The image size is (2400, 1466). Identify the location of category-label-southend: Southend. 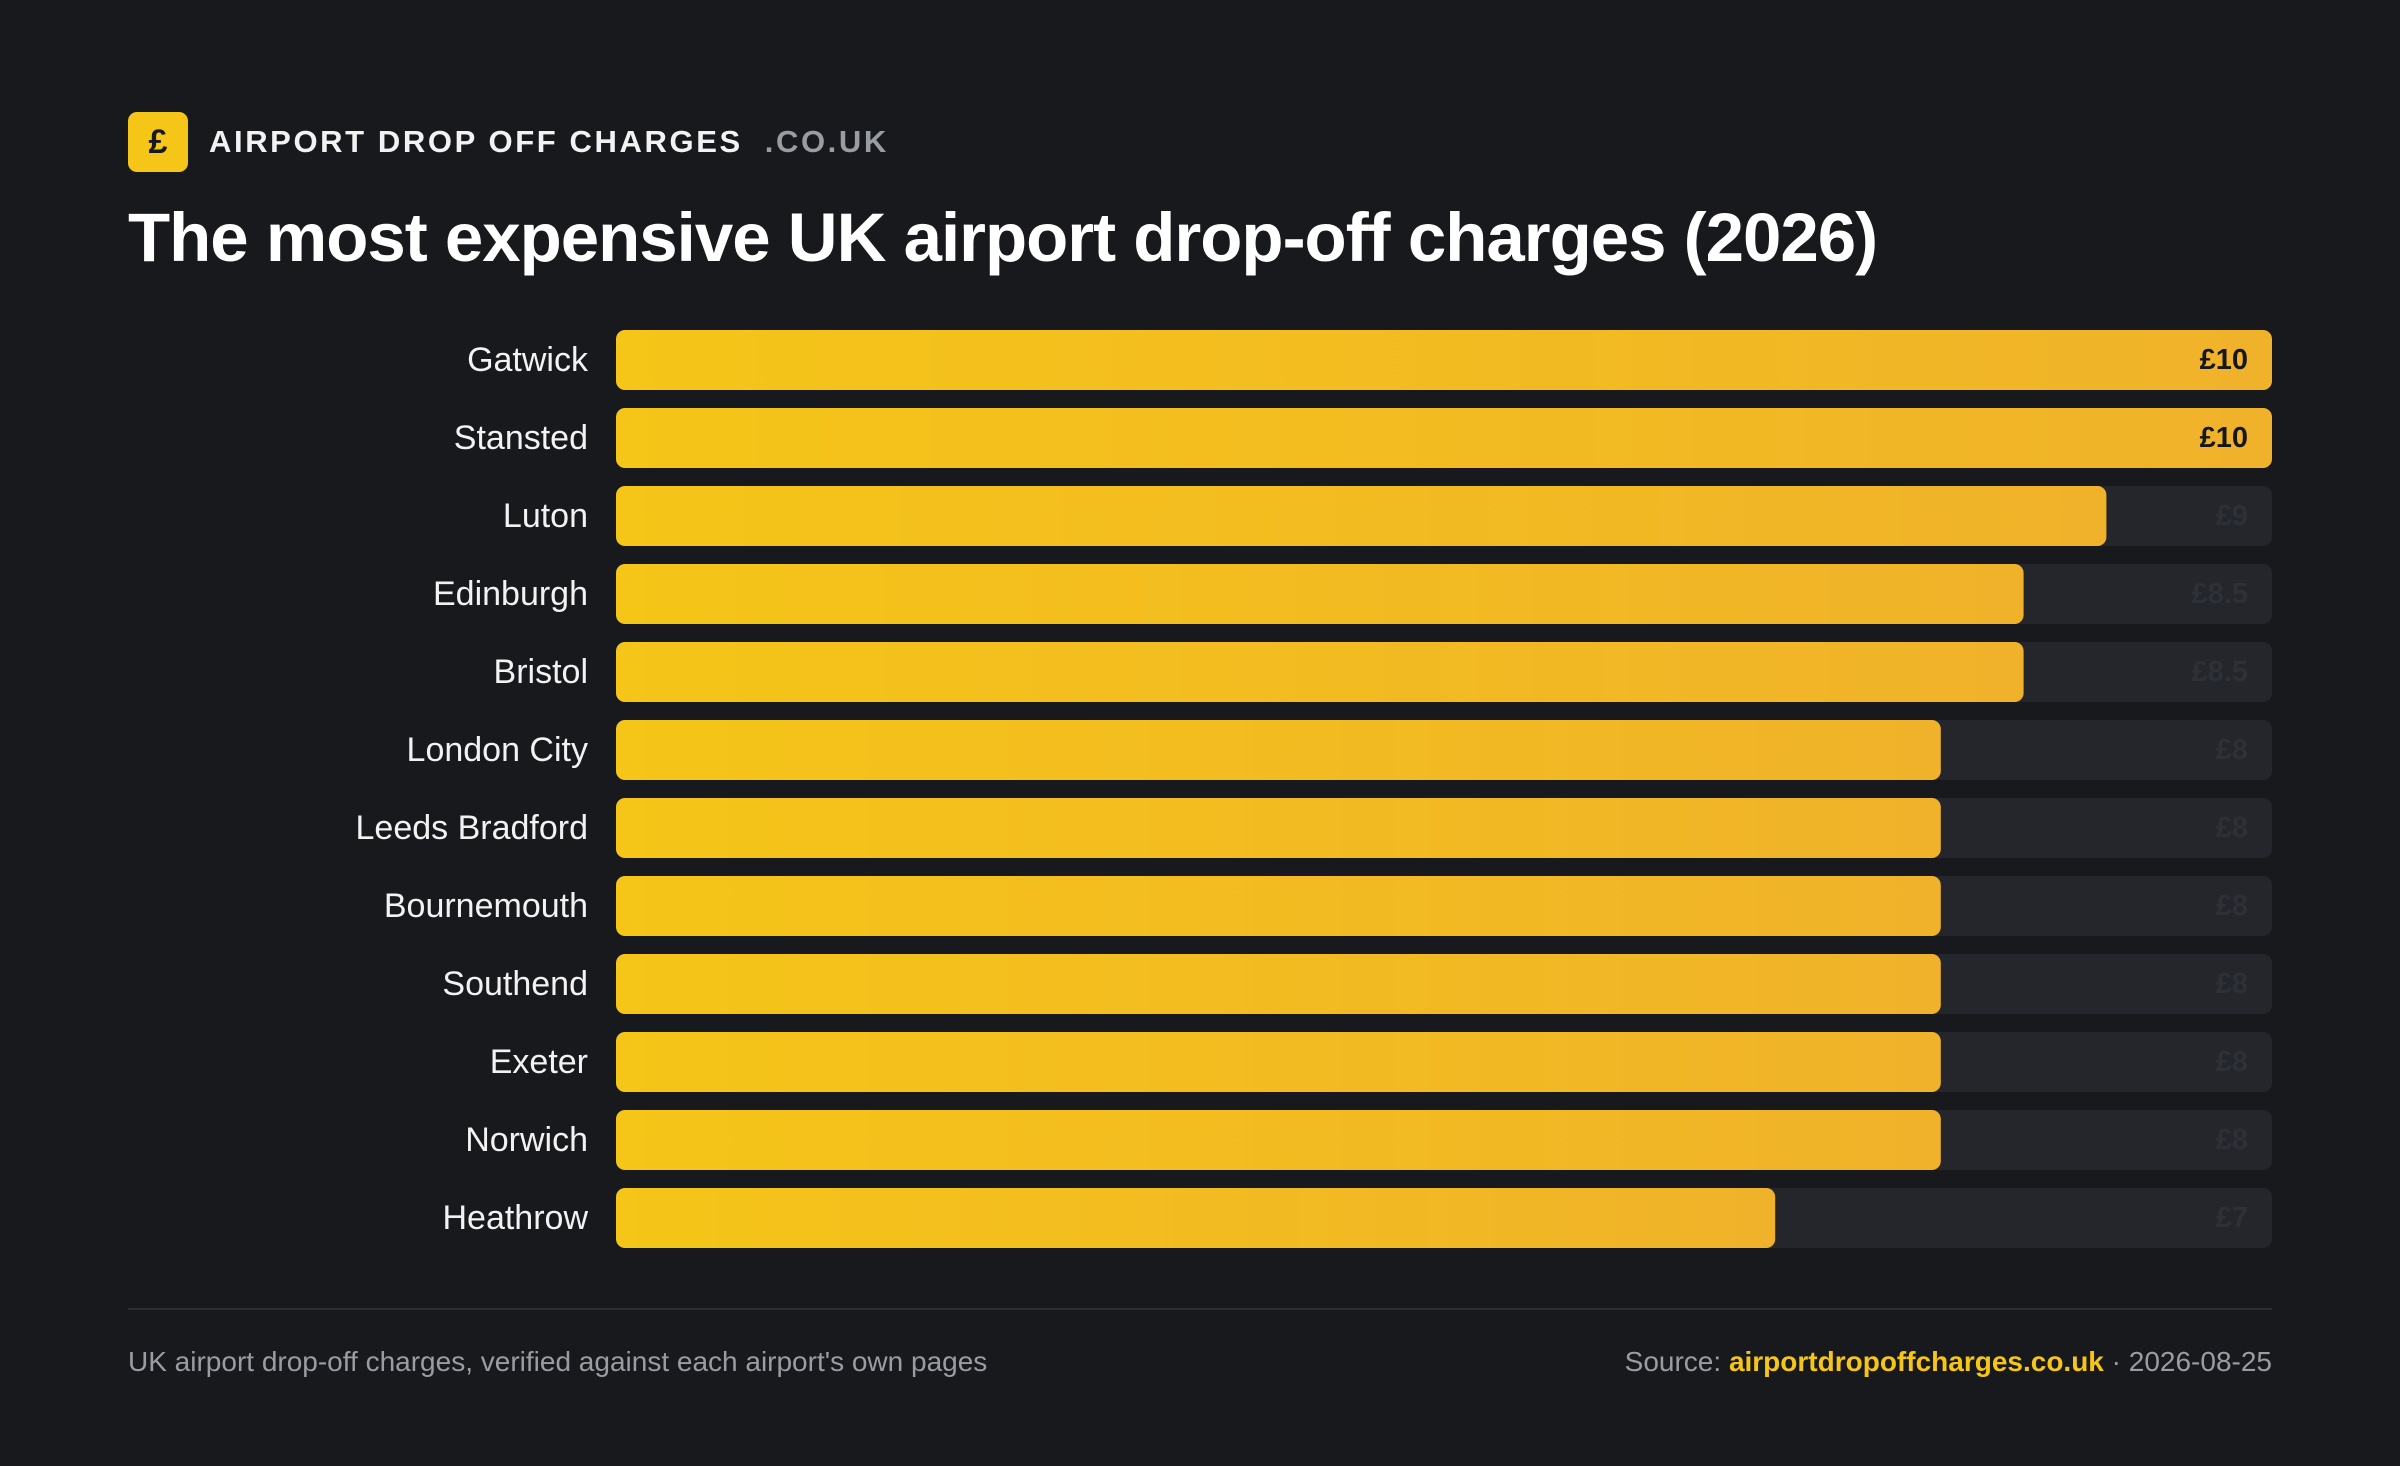
(515, 984).